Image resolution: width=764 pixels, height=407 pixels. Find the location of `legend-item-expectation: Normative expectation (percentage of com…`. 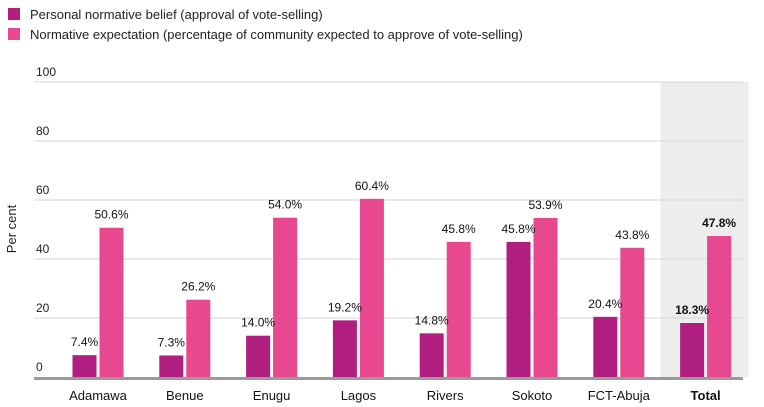

legend-item-expectation: Normative expectation (percentage of com… is located at coordinates (265, 34).